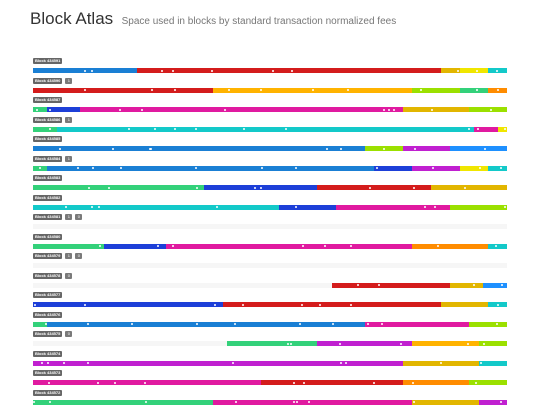 The height and width of the screenshot is (410, 540). Describe the element at coordinates (48, 373) in the screenshot. I see `block-label: Block 434573` at that location.